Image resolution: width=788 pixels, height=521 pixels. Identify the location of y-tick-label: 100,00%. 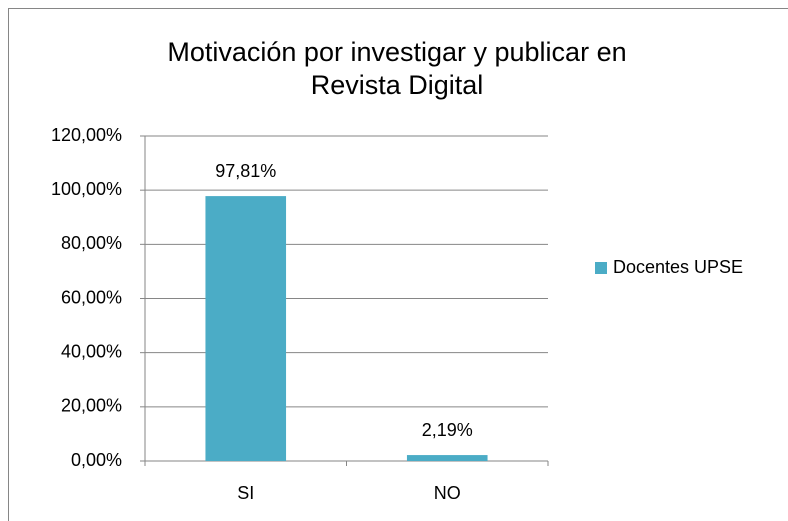
(86, 189).